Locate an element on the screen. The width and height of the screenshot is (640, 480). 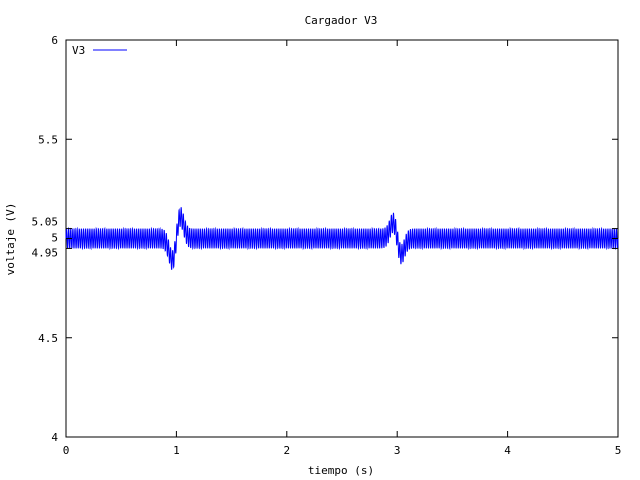
chart-title: Cargador V3 is located at coordinates (341, 20).